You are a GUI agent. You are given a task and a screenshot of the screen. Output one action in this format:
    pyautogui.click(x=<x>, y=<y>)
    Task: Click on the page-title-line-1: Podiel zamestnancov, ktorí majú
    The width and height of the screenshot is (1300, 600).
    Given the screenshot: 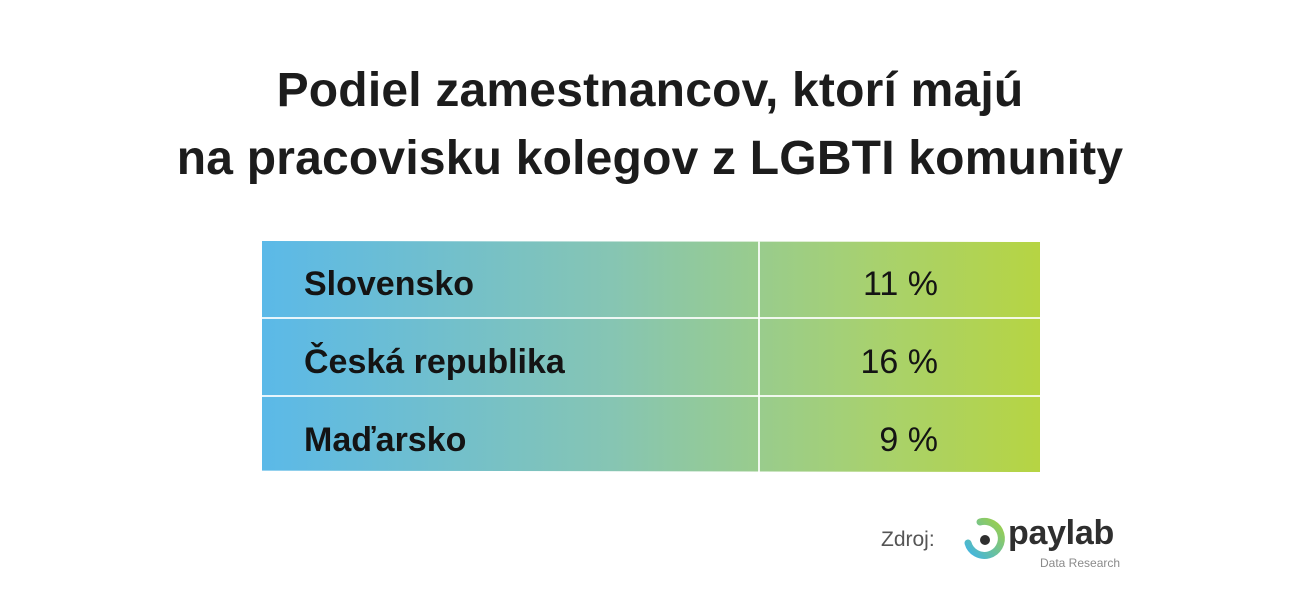 What is the action you would take?
    pyautogui.click(x=650, y=90)
    